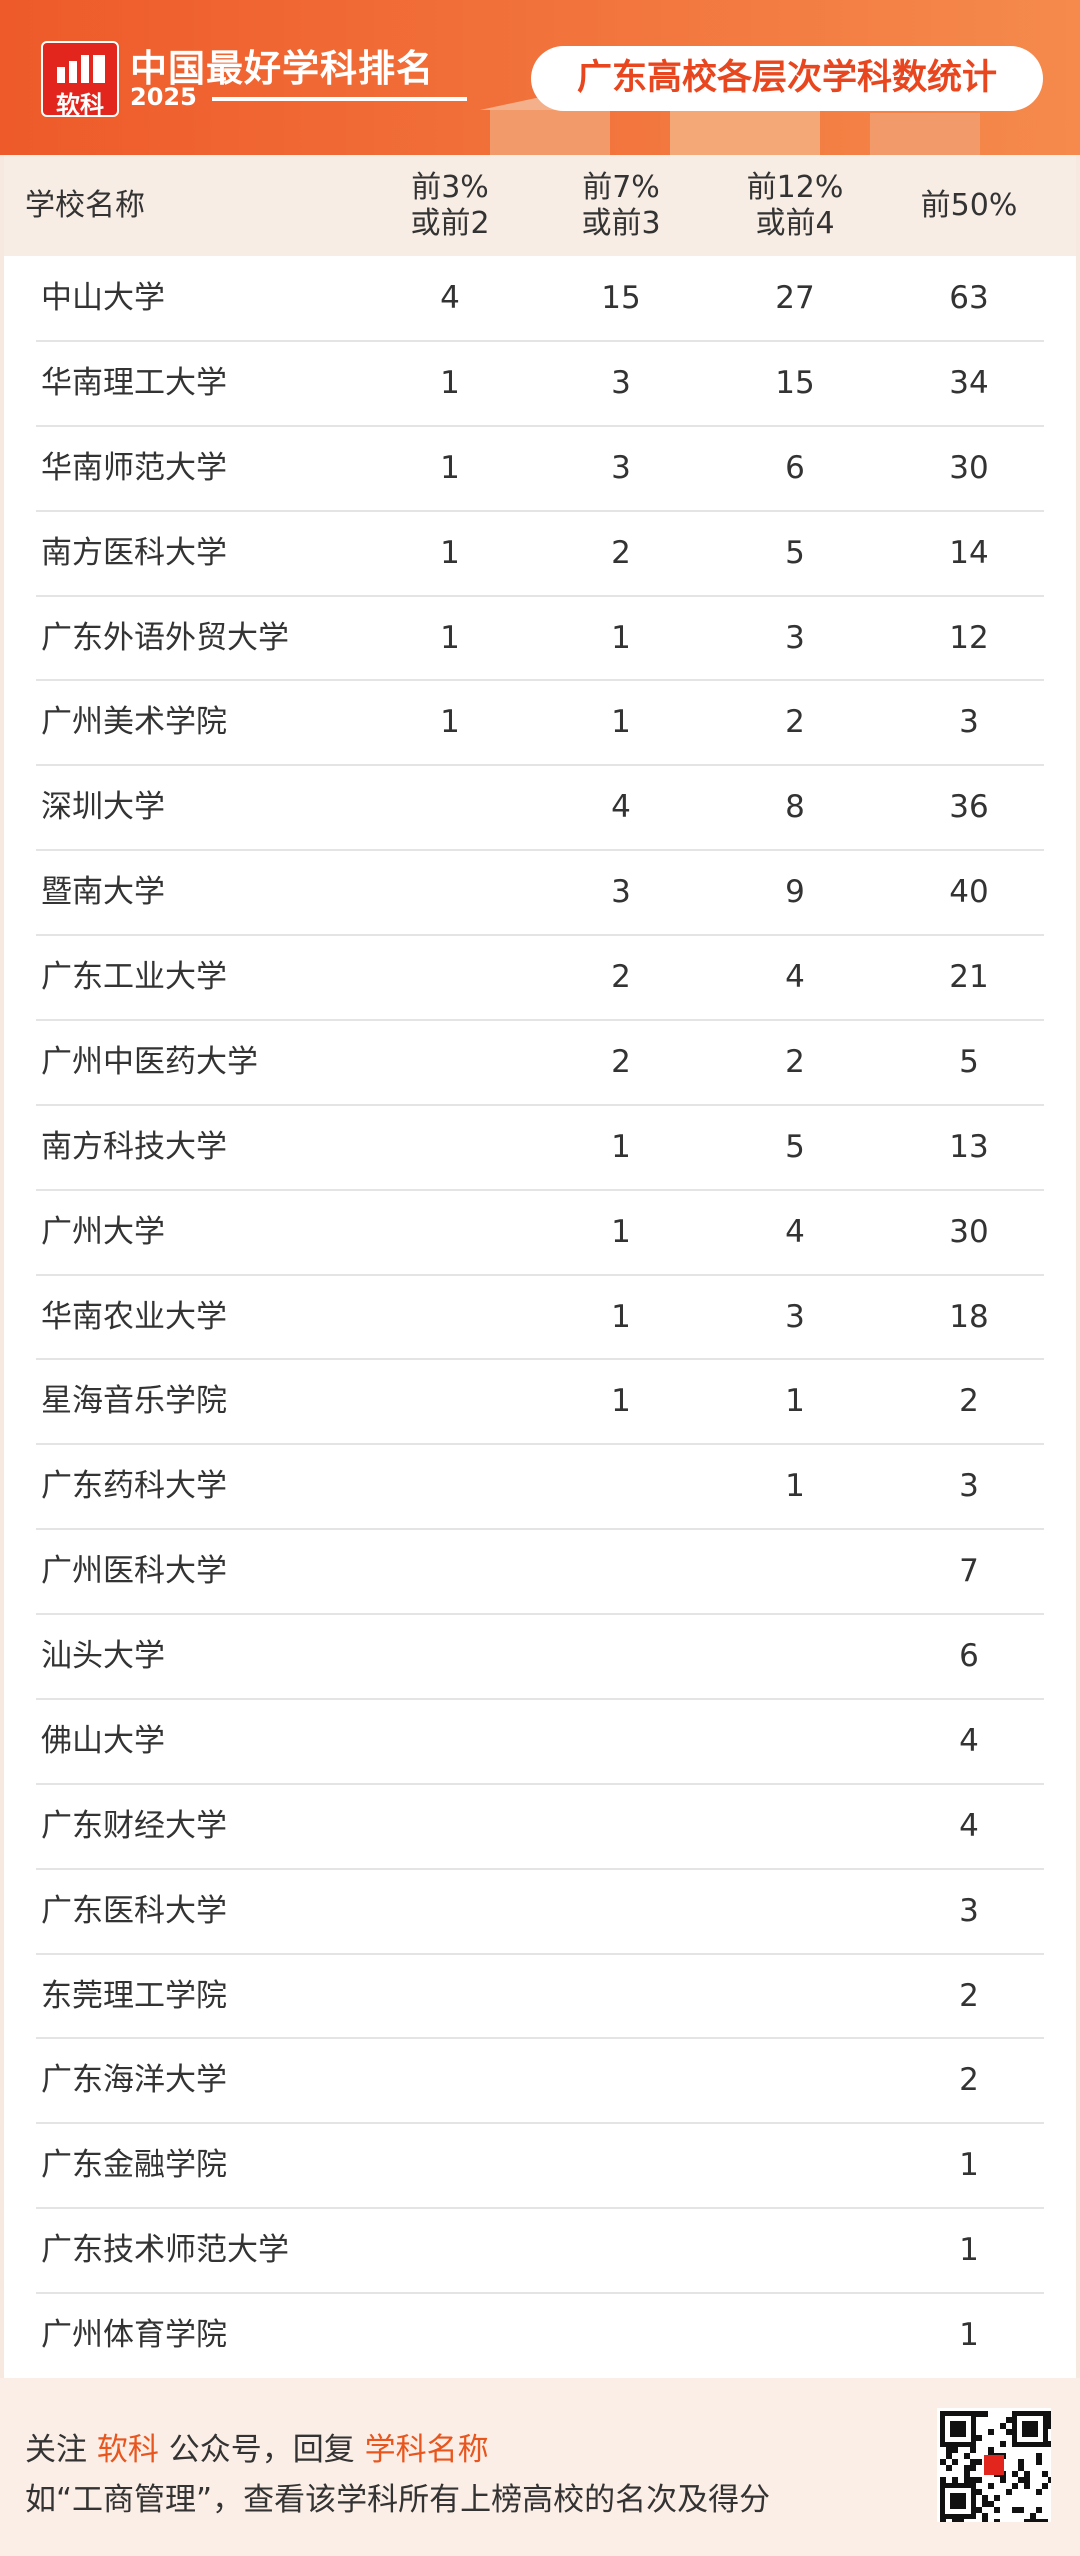 The height and width of the screenshot is (2556, 1080). What do you see at coordinates (134, 552) in the screenshot?
I see `school-name: 南方医科大学` at bounding box center [134, 552].